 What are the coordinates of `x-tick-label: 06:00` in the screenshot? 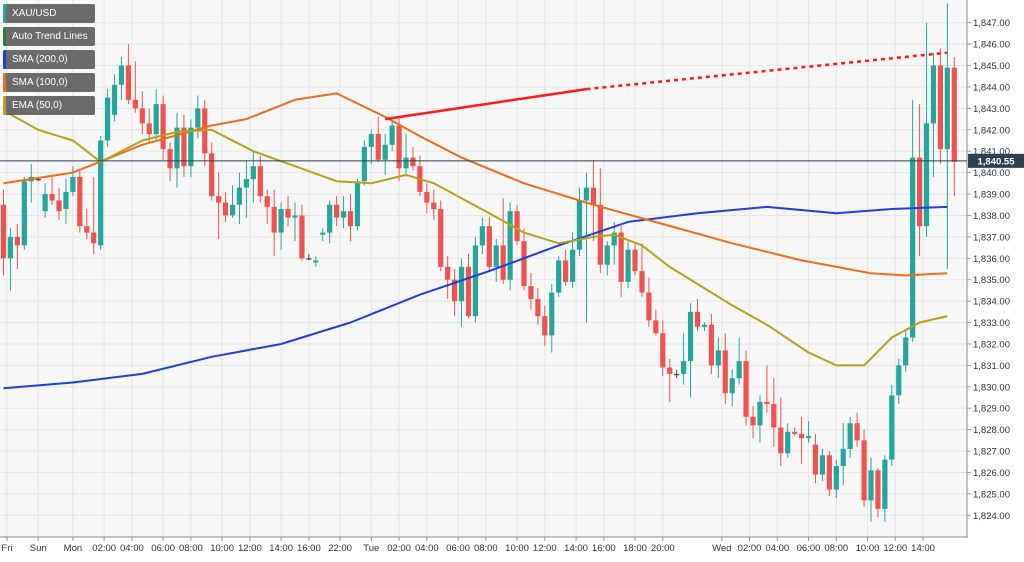 It's located at (809, 548).